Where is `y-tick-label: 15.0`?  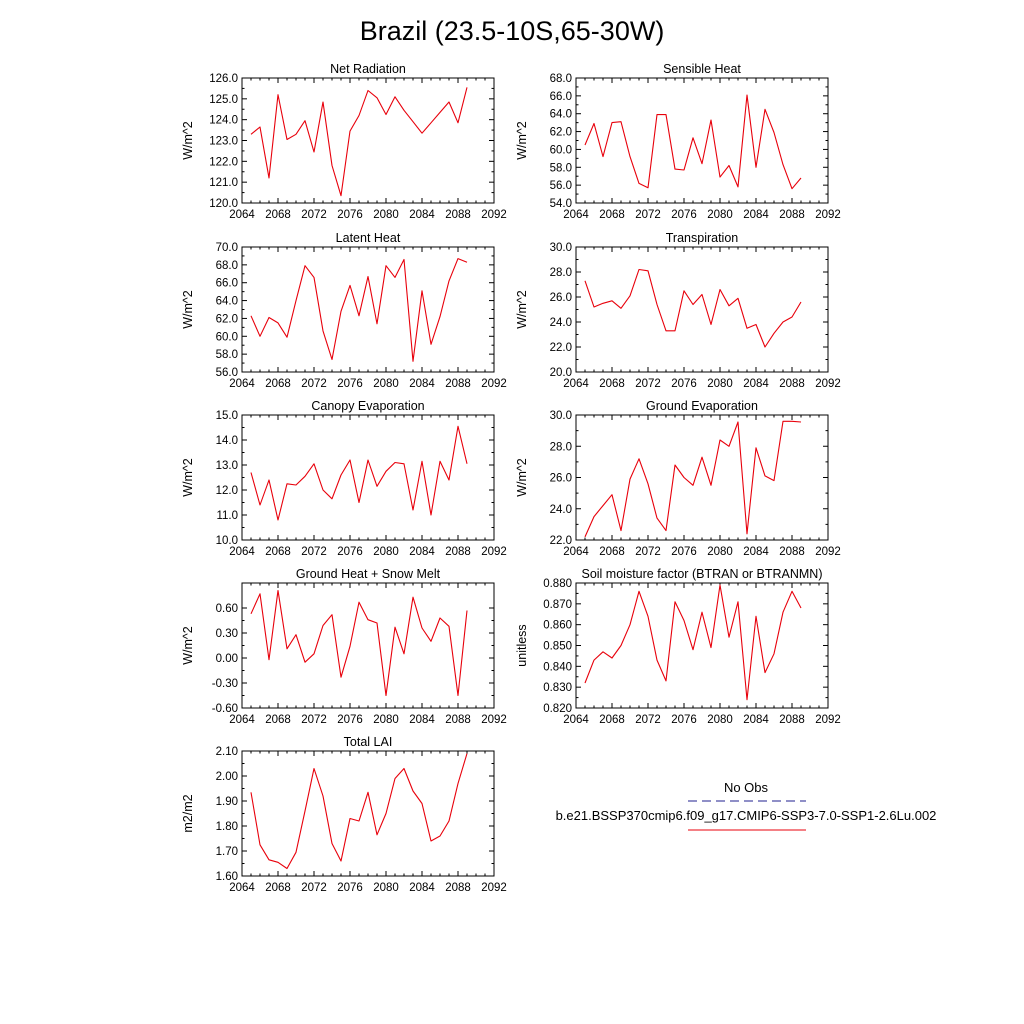 y-tick-label: 15.0 is located at coordinates (227, 416).